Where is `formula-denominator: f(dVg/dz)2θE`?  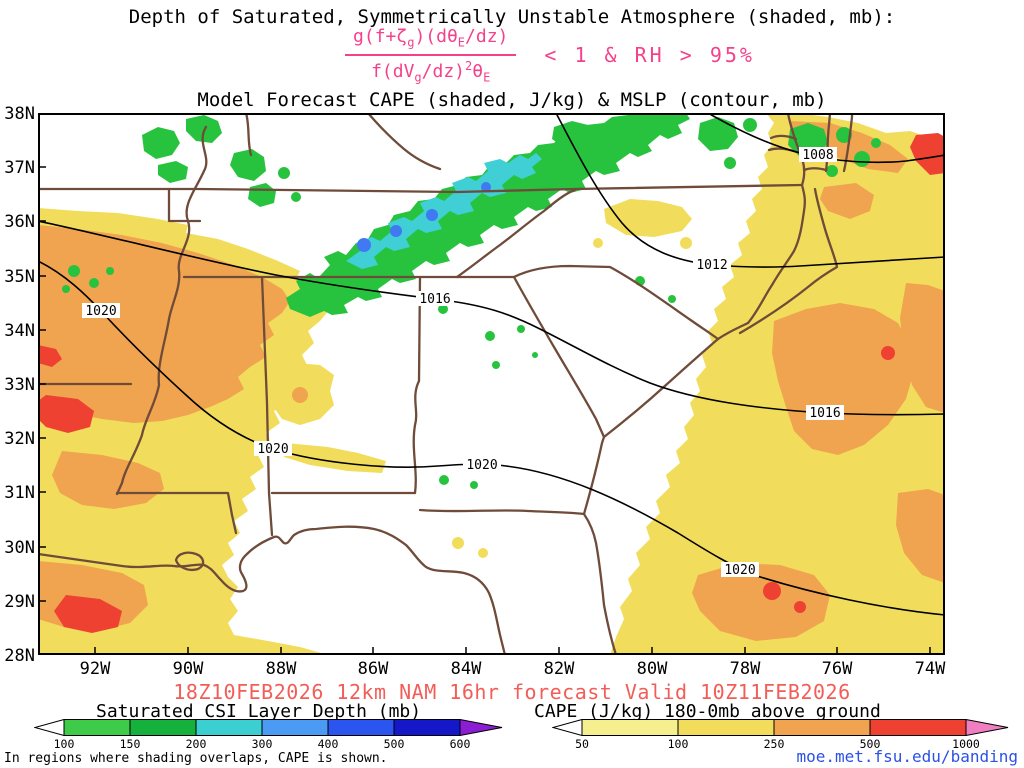
formula-denominator: f(dVg/dz)2θE is located at coordinates (431, 71).